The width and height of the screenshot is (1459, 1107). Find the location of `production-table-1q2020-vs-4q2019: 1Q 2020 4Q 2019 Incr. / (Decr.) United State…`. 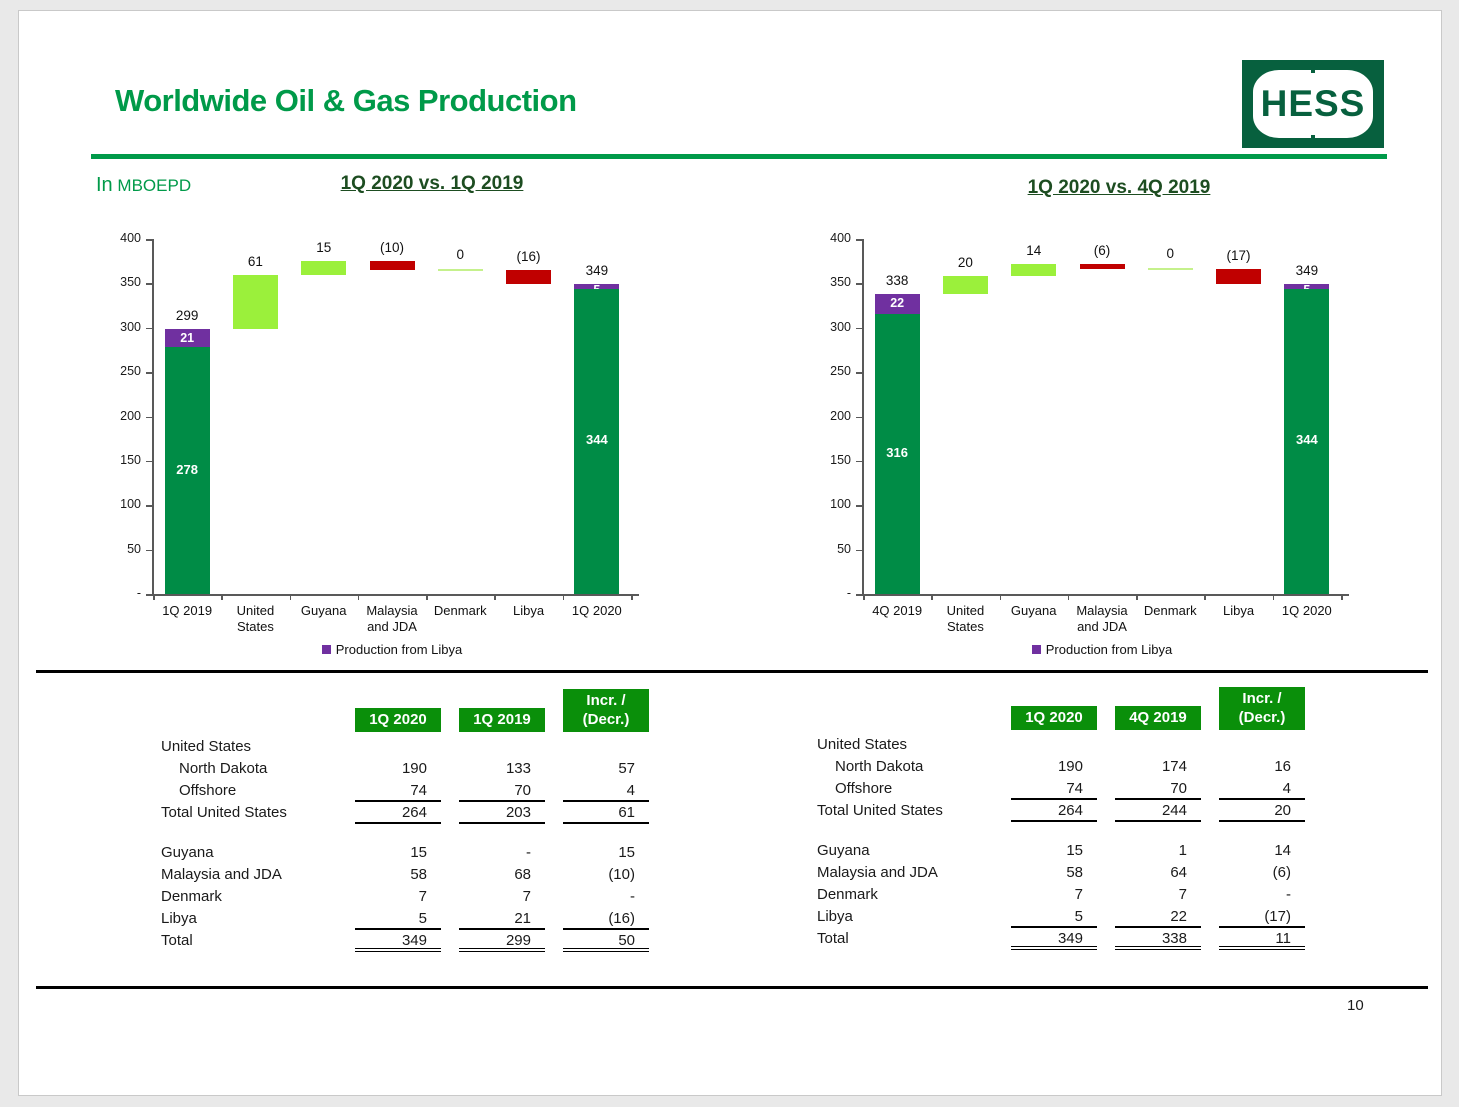

production-table-1q2020-vs-4q2019: 1Q 2020 4Q 2019 Incr. / (Decr.) United State… is located at coordinates (1061, 818).